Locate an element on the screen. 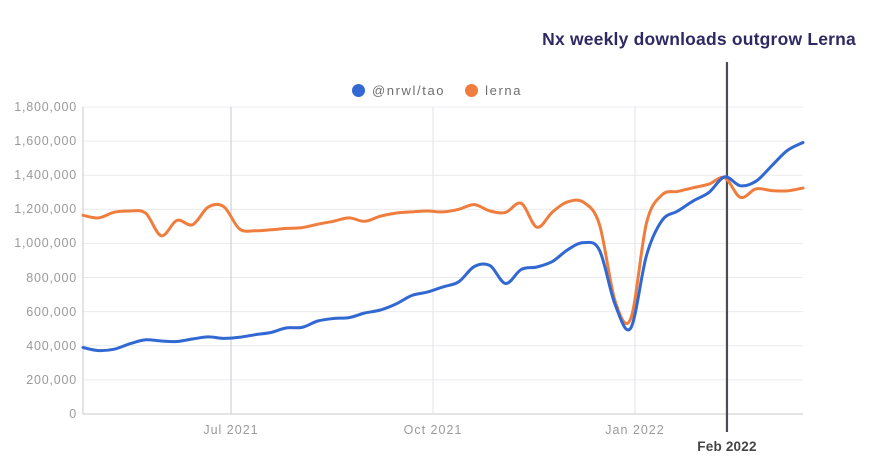 The image size is (880, 460). chart-title: Nx weekly downloads outgrow Lerna is located at coordinates (699, 39).